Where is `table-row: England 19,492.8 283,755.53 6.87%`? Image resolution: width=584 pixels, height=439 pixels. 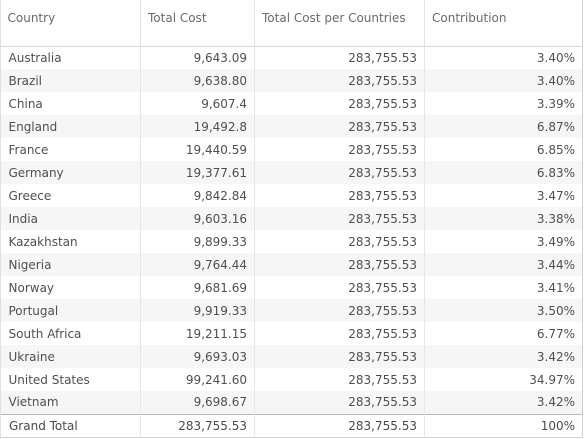 table-row: England 19,492.8 283,755.53 6.87% is located at coordinates (291, 126).